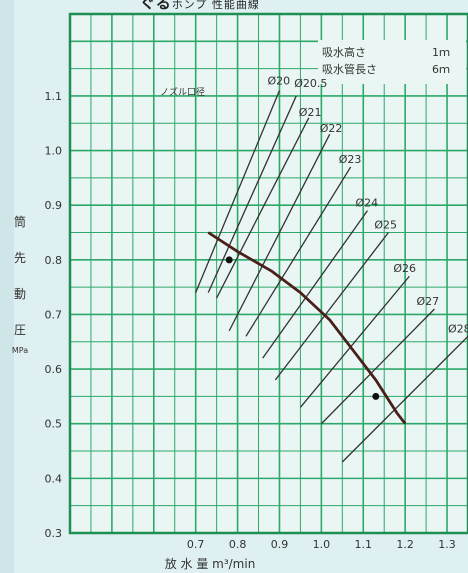 The image size is (468, 573). I want to click on nozzle-label: Ø25, so click(385, 225).